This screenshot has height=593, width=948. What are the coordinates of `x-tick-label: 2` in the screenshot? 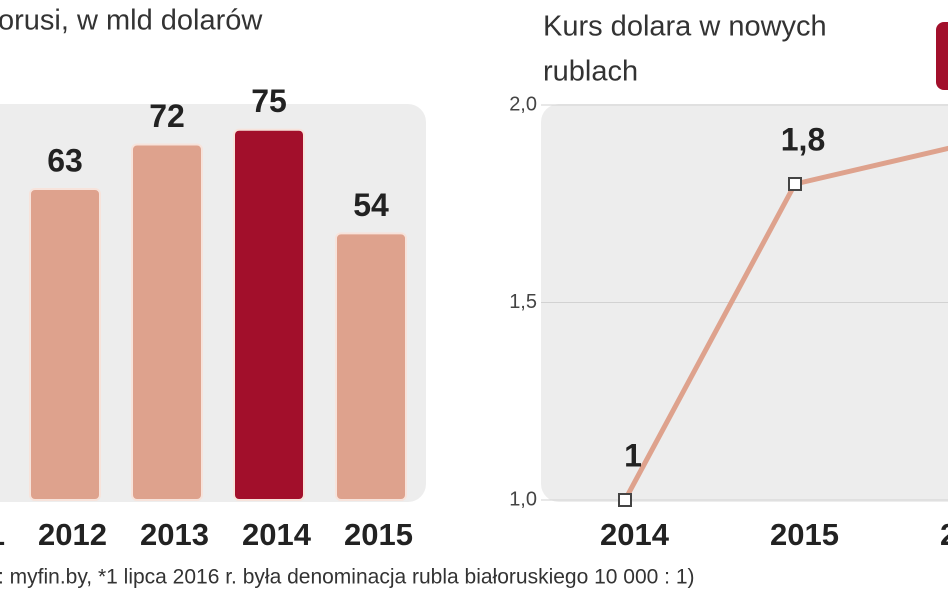 It's located at (944, 534).